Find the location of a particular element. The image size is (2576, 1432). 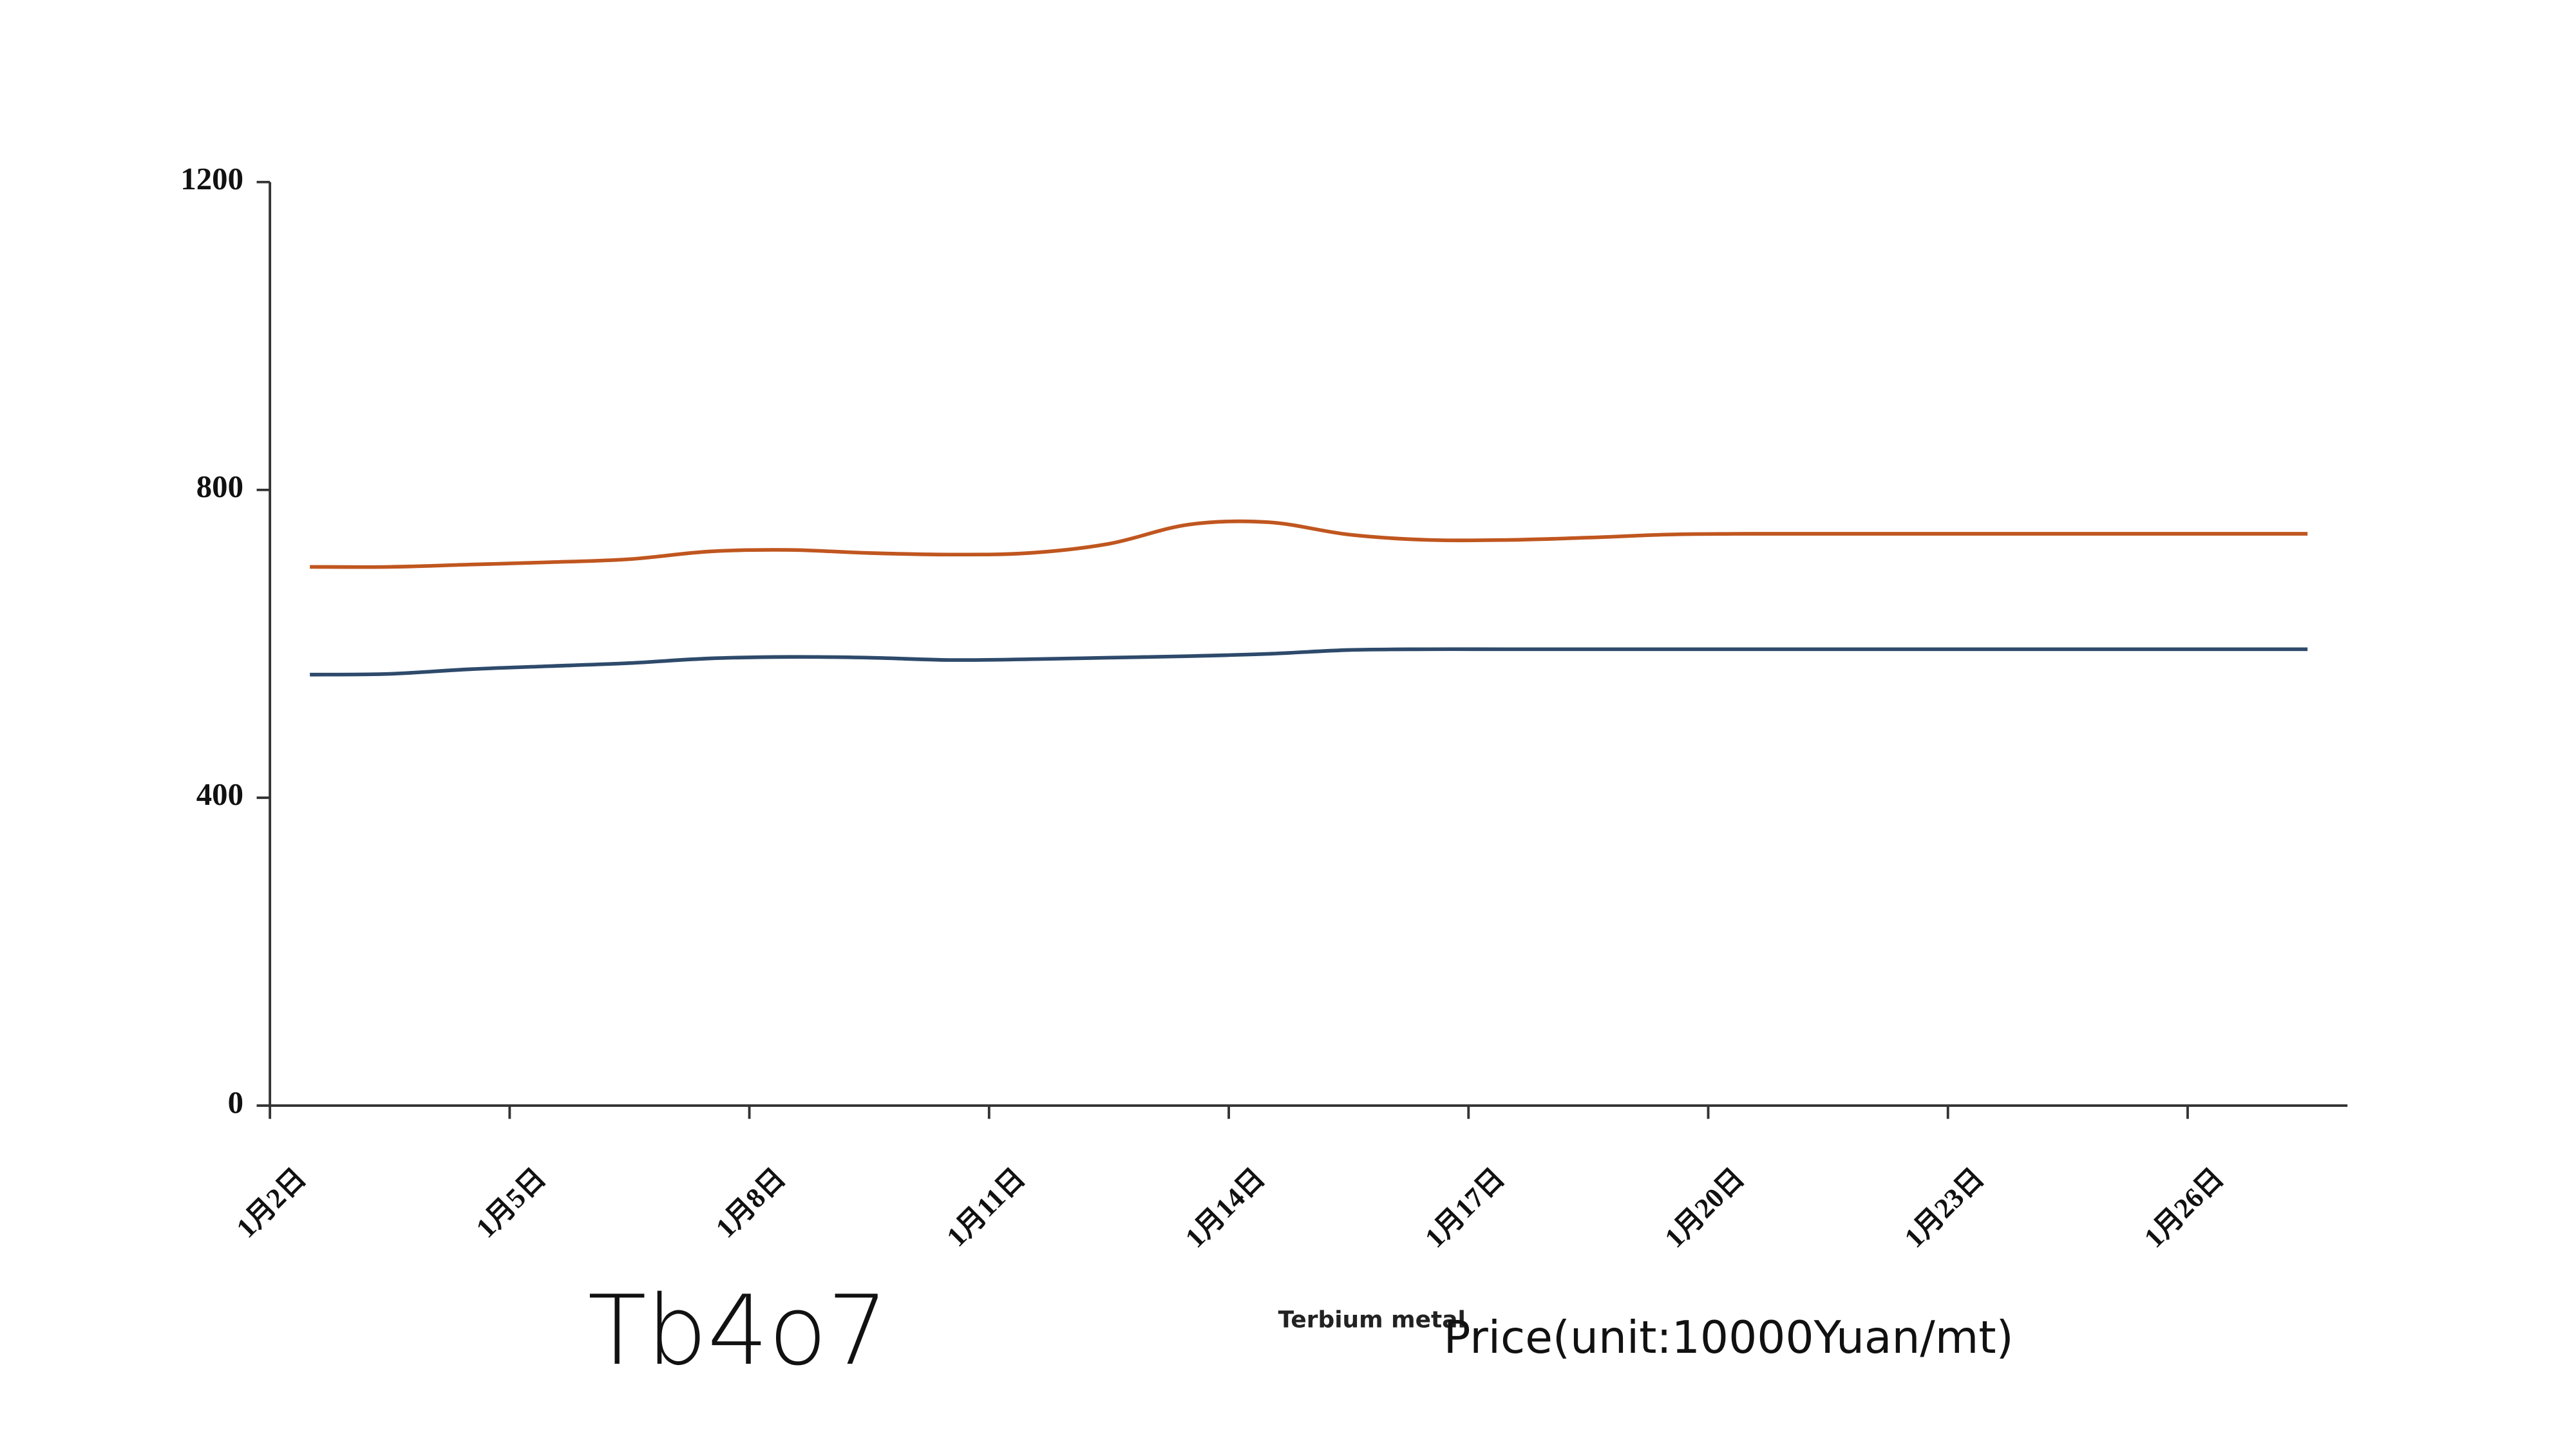

x-tick-label: 1月2日 is located at coordinates (271, 1203).